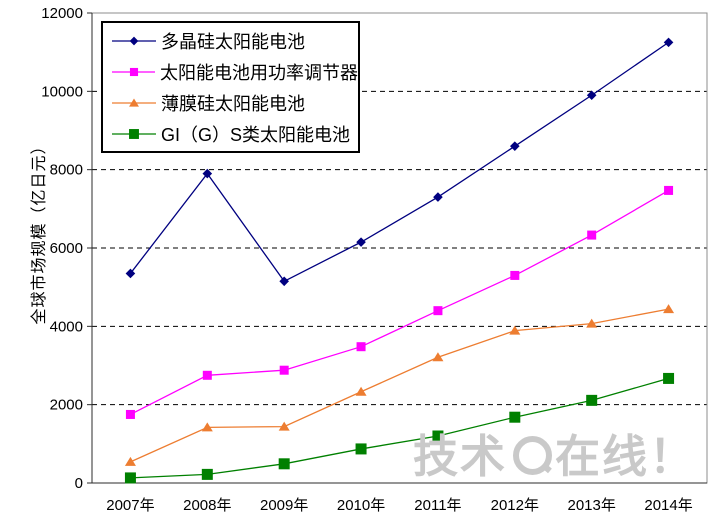 This screenshot has height=528, width=719. I want to click on watermark: 技术 在线！, so click(555, 456).